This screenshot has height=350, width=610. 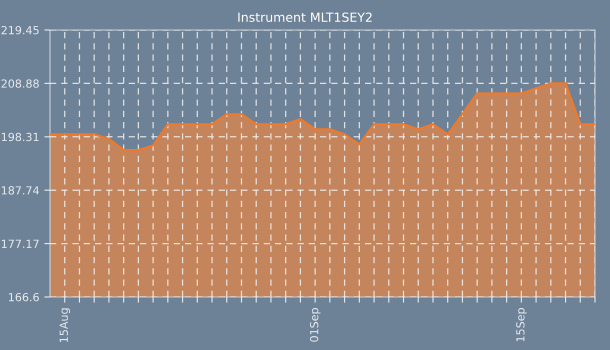 What do you see at coordinates (20, 30) in the screenshot?
I see `y-tick-label: 219.45` at bounding box center [20, 30].